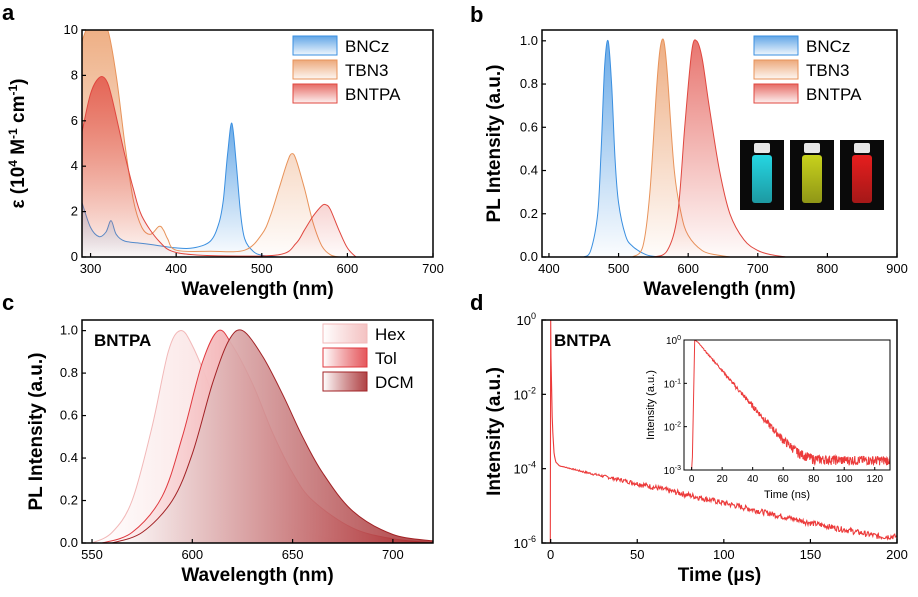 Image resolution: width=918 pixels, height=597 pixels. I want to click on x-tick-label: 200, so click(897, 554).